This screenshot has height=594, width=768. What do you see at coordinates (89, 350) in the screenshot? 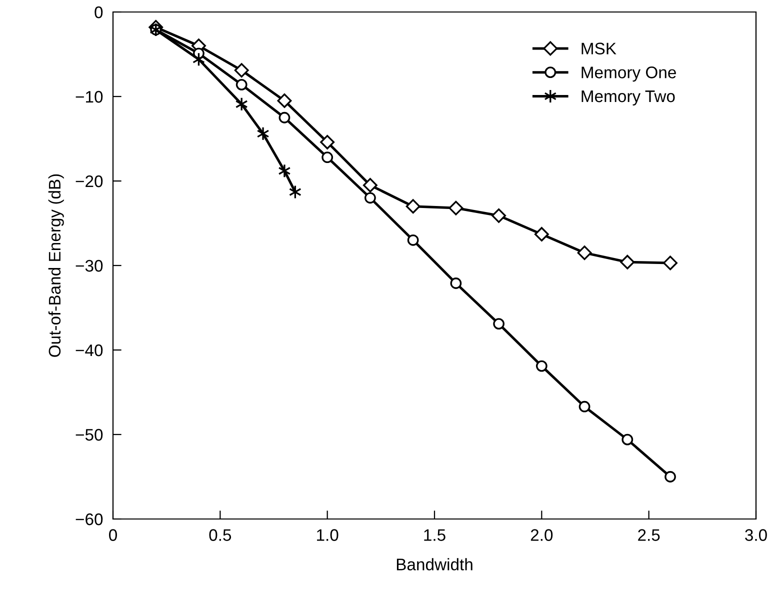
I see `y-tick-label: −40` at bounding box center [89, 350].